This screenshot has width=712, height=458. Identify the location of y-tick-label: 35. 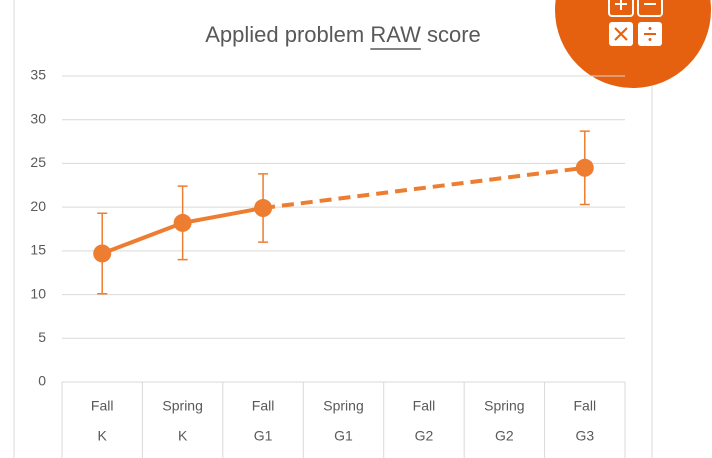
(38, 75).